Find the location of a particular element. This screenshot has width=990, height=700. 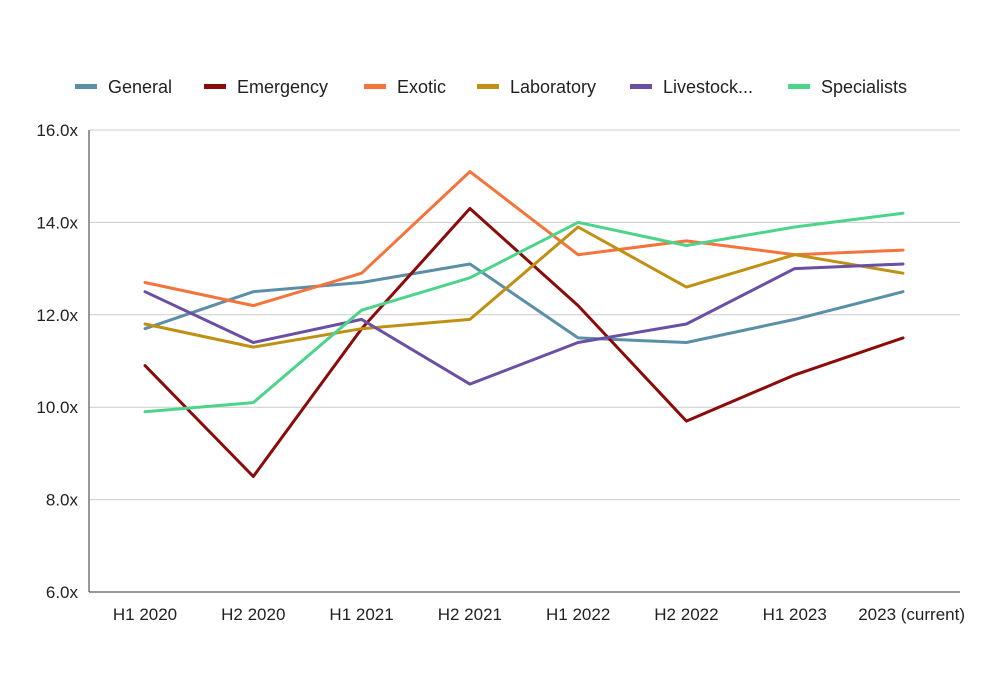

y-tick-label: 6.0x is located at coordinates (62, 592).